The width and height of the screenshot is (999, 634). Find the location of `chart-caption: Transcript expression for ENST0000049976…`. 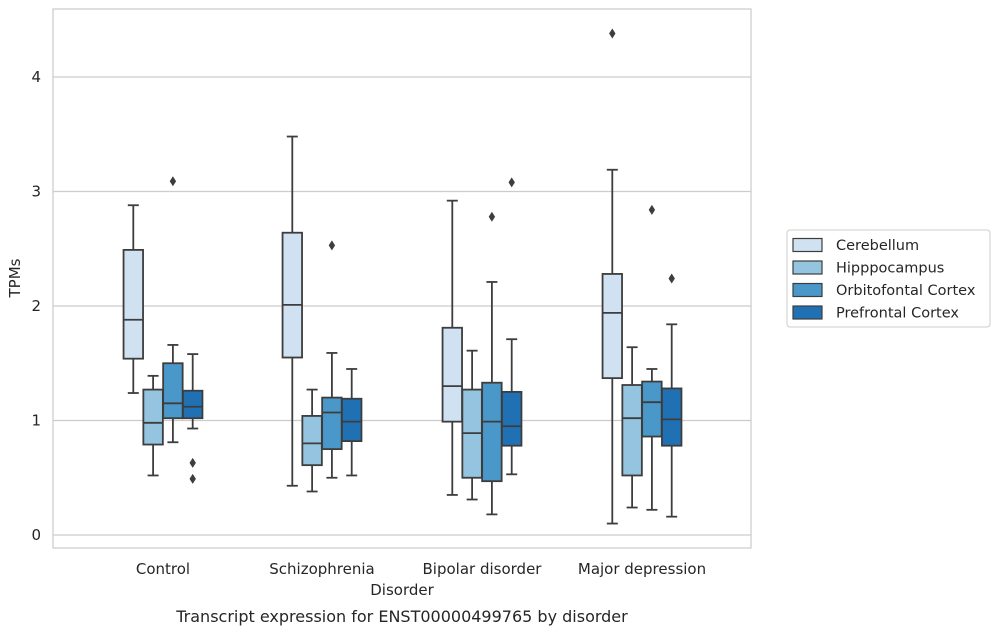

chart-caption: Transcript expression for ENST0000049976… is located at coordinates (401, 616).